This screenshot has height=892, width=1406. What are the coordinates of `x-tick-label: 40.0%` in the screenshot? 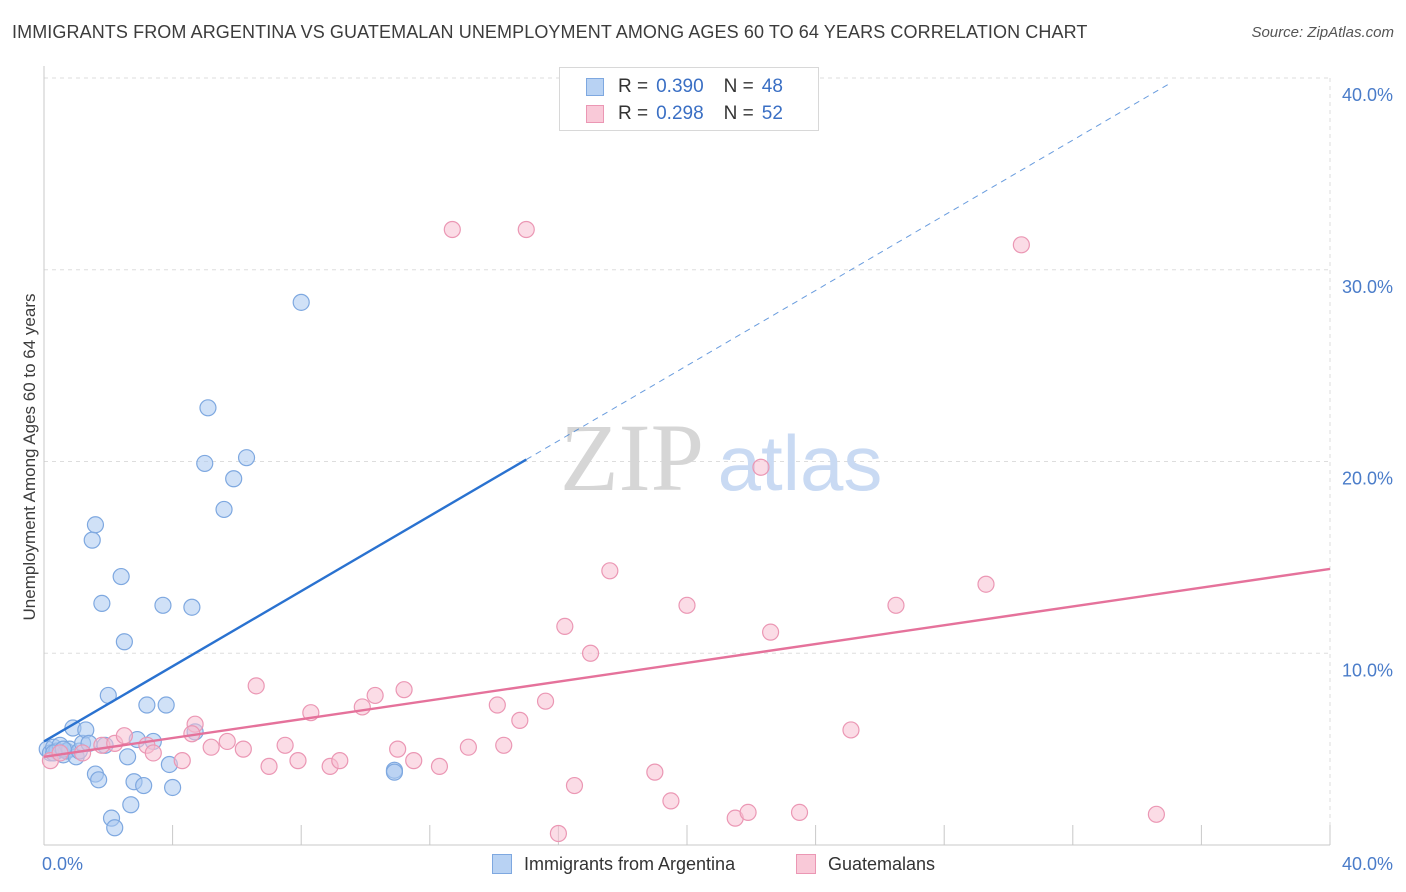 It's located at (1367, 864).